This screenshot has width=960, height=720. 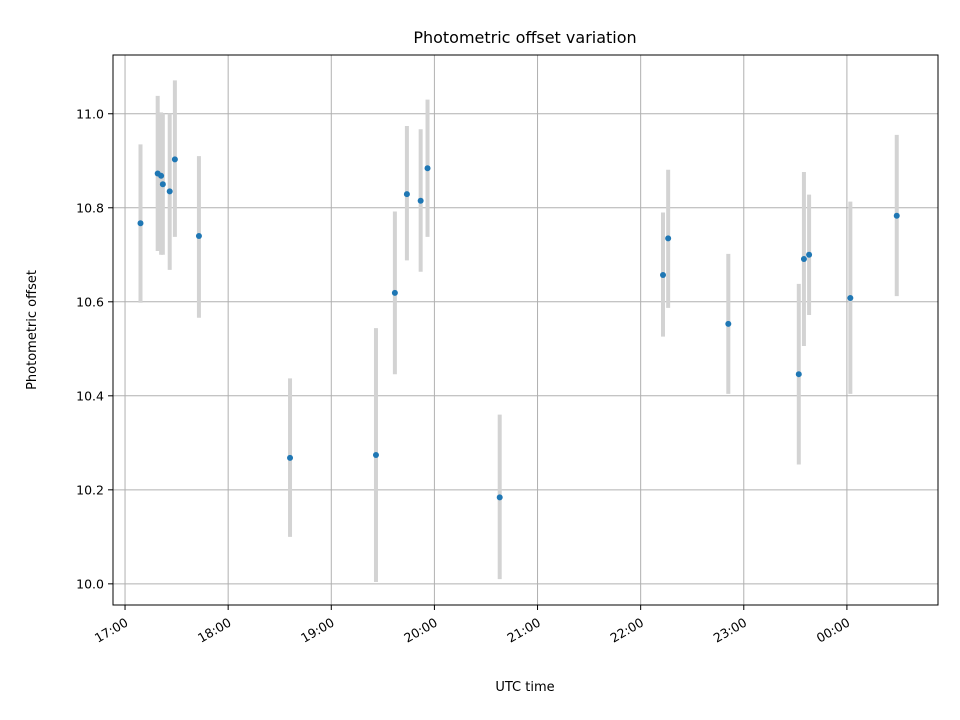 What do you see at coordinates (90, 207) in the screenshot?
I see `y-tick-label: 10.8` at bounding box center [90, 207].